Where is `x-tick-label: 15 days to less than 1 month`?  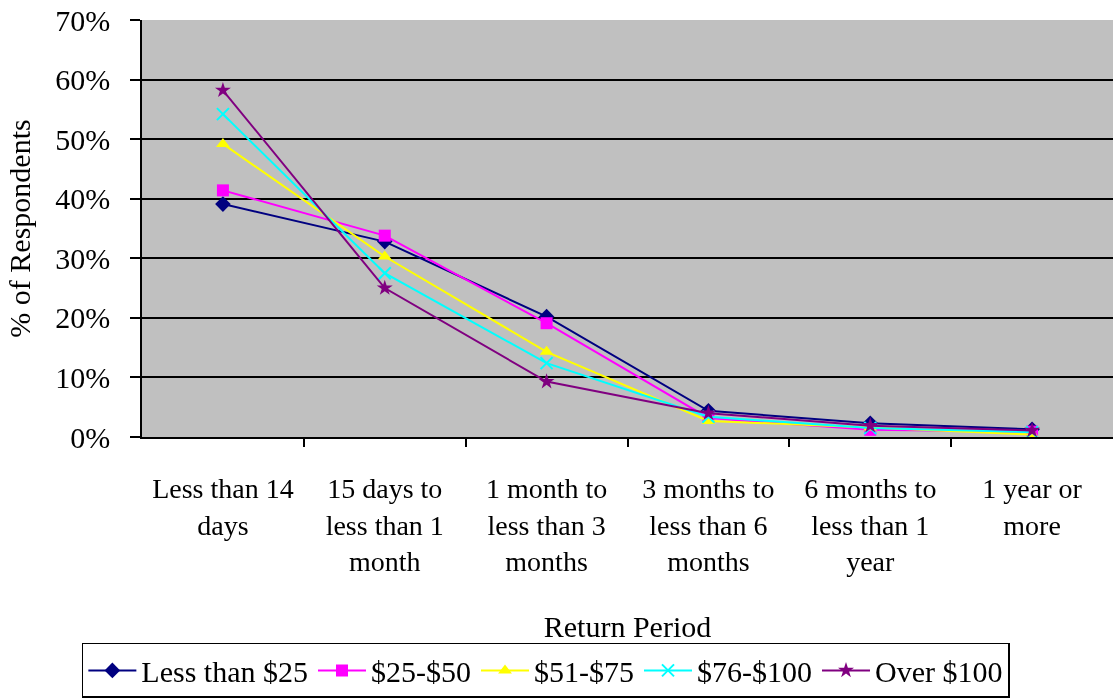
x-tick-label: 15 days to less than 1 month is located at coordinates (384, 525).